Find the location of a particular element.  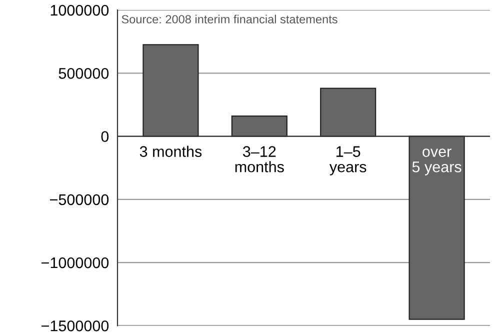

y-tick-label: 0 is located at coordinates (105, 136).